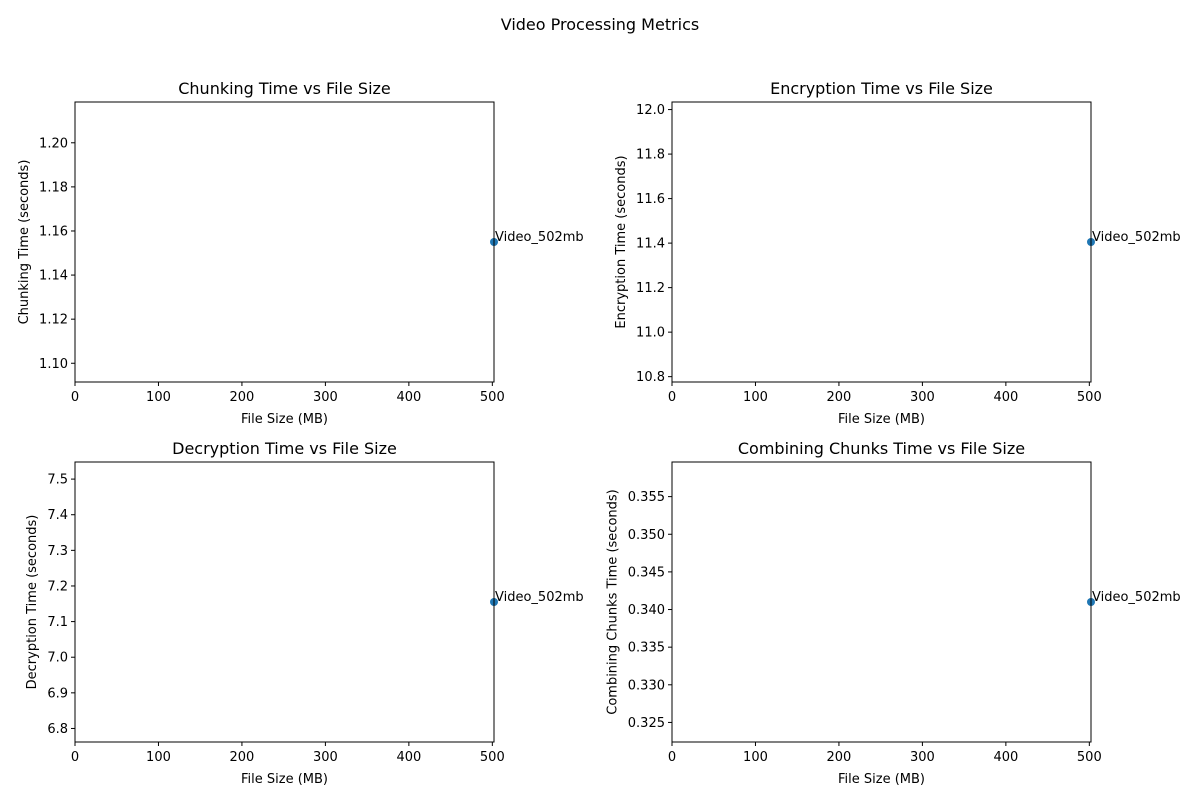 This screenshot has height=800, width=1200. Describe the element at coordinates (57, 729) in the screenshot. I see `y-tick-label: 6.8` at that location.